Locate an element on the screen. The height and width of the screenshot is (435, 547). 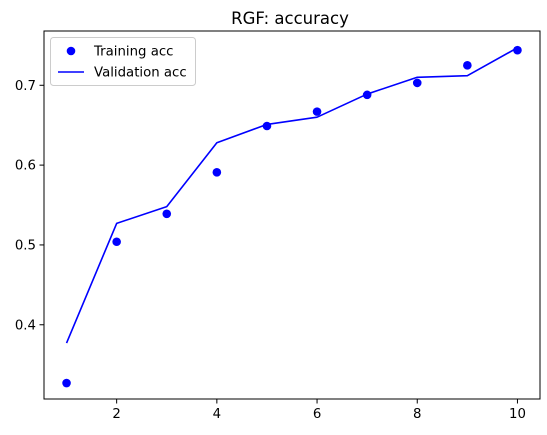
legend-box is located at coordinates (123, 61).